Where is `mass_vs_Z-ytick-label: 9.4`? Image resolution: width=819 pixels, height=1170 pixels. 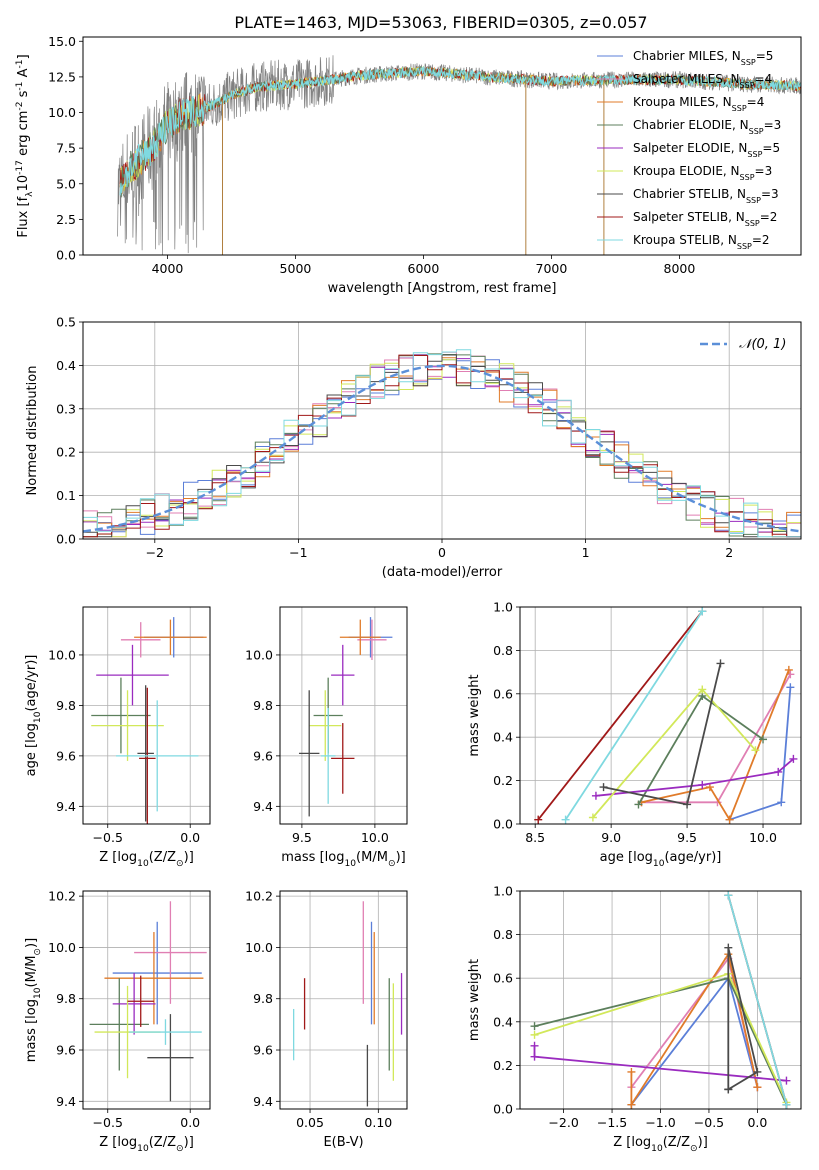 mass_vs_Z-ytick-label: 9.4 is located at coordinates (66, 1101).